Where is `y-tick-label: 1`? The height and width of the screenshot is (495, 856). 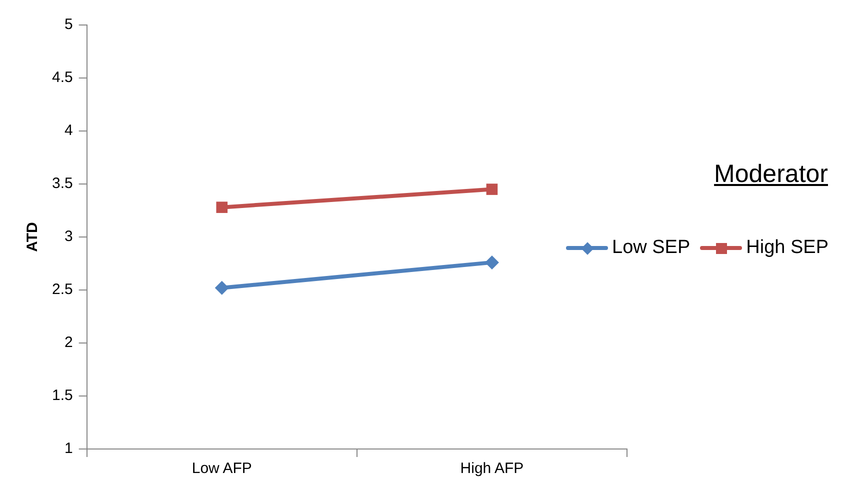 y-tick-label: 1 is located at coordinates (68, 449).